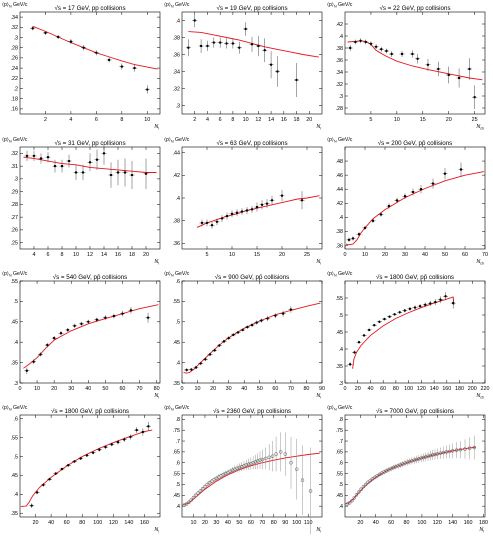 The width and height of the screenshot is (493, 555). I want to click on x-tick-label: 200, so click(472, 389).